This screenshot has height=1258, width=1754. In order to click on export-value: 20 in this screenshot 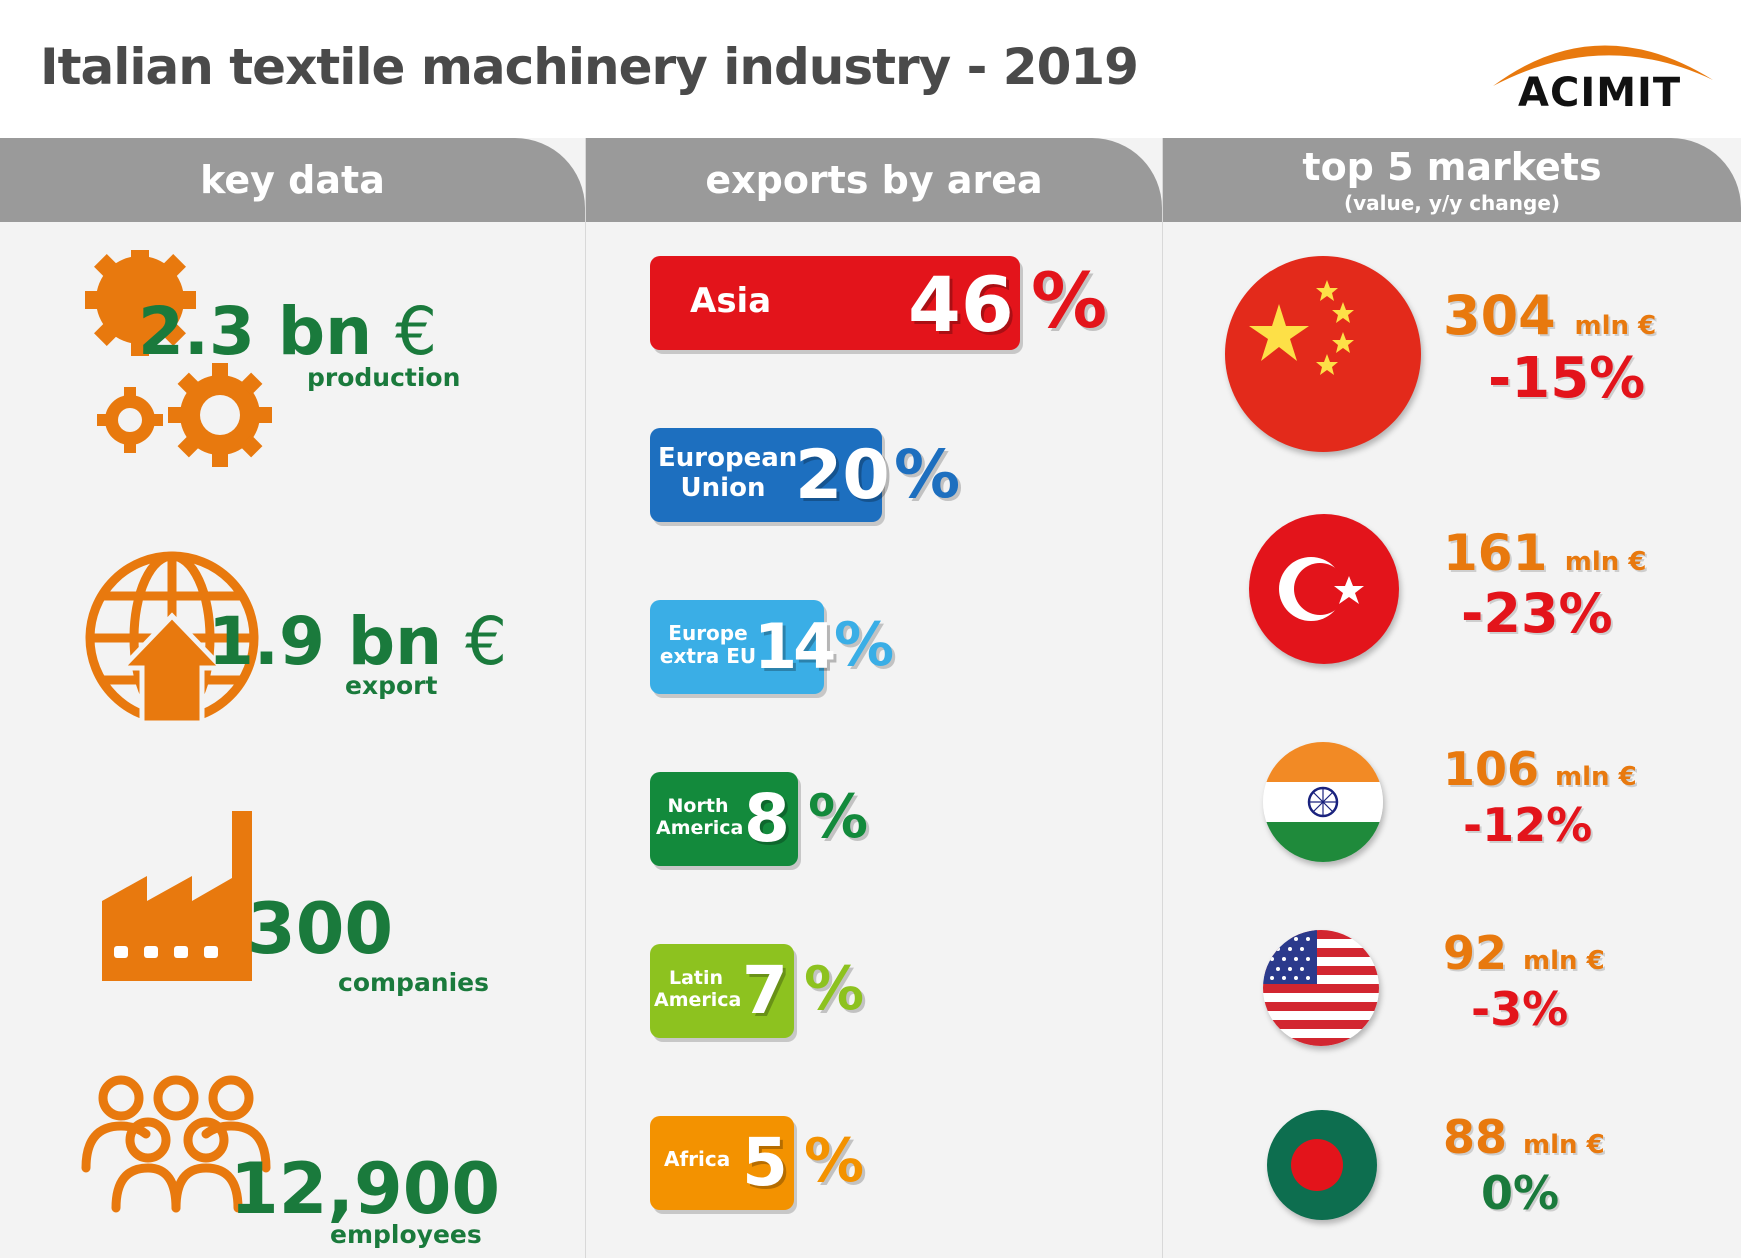, I will do `click(842, 475)`.